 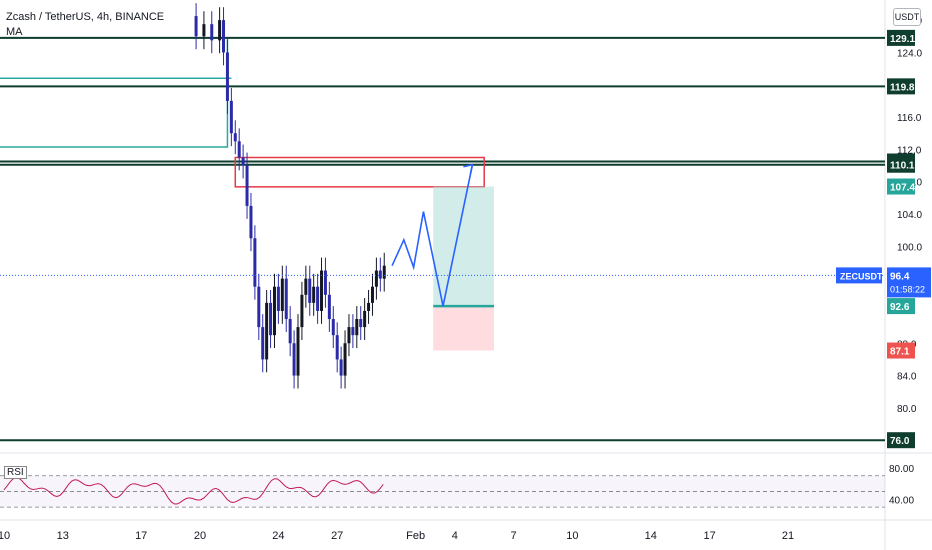 I want to click on level-tag: 119.8, so click(x=902, y=87).